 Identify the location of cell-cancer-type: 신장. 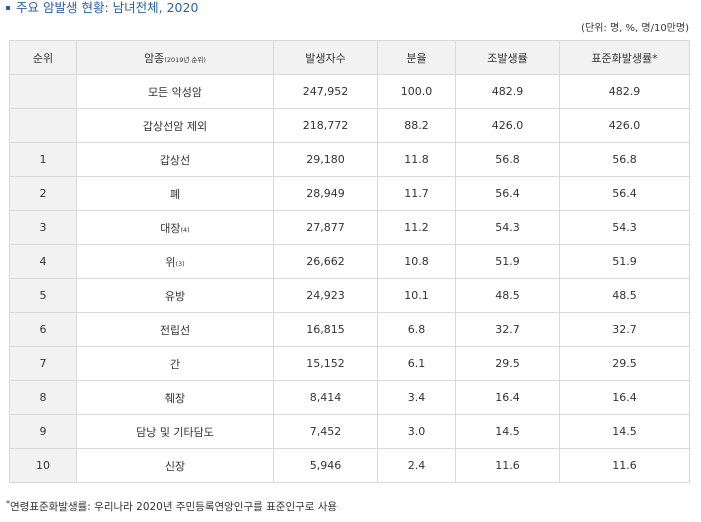
(175, 465).